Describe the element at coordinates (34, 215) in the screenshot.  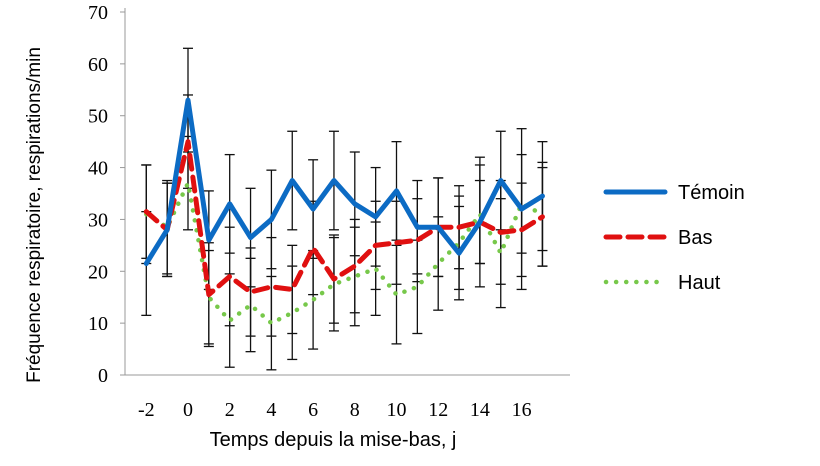
I see `y-axis-label: Fréquence respiratoire, respirations/min` at that location.